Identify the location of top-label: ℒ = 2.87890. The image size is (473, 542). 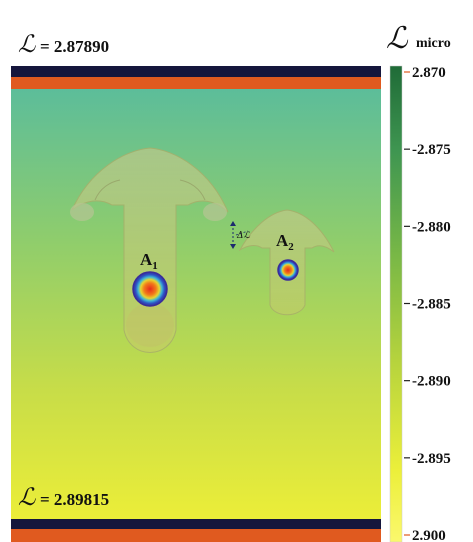
(63, 44).